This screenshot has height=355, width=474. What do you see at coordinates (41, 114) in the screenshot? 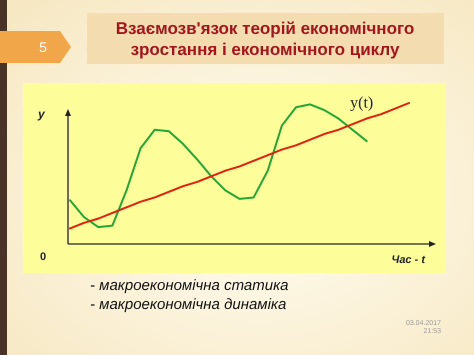
I see `y-axis-title: y` at bounding box center [41, 114].